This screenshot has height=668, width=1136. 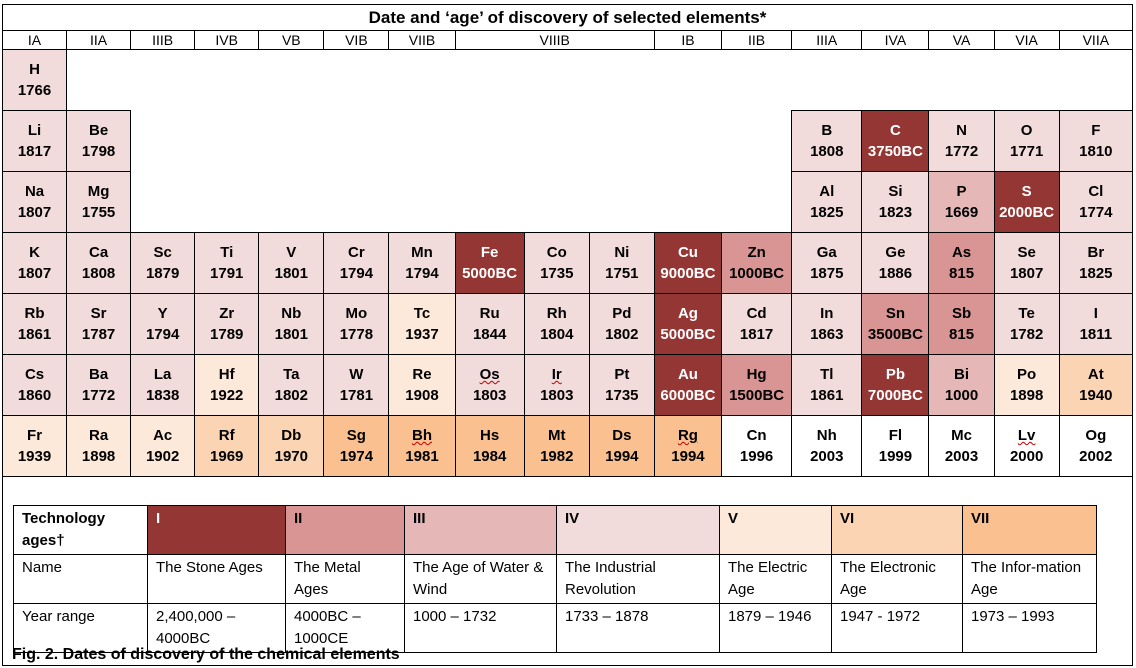 I want to click on element-cell-h: H 1766, so click(x=34, y=80).